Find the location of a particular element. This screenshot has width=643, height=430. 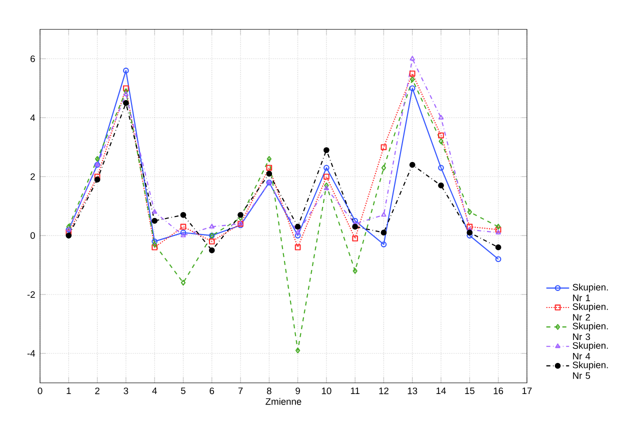

x-tick-label: 17 is located at coordinates (527, 391).